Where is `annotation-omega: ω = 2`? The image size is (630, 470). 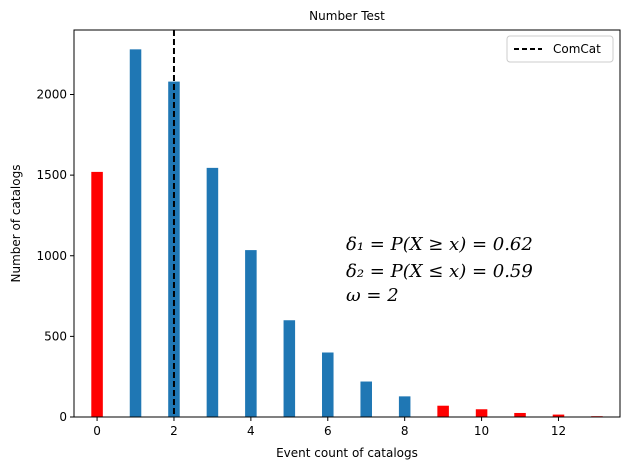
annotation-omega: ω = 2 is located at coordinates (372, 295).